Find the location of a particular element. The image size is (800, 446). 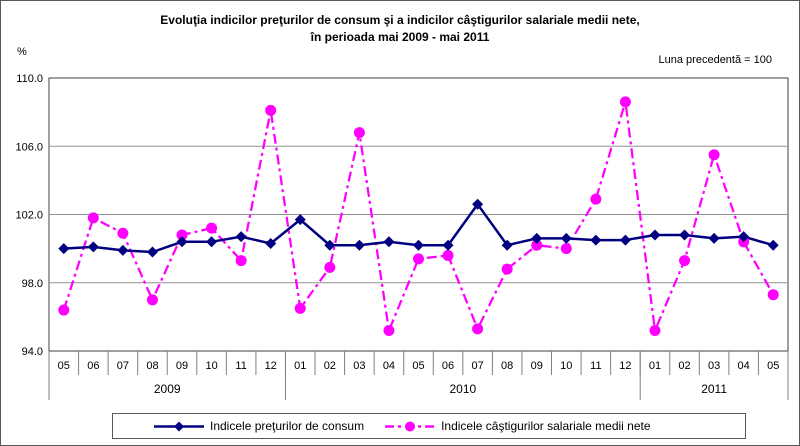

x-axis-year-label: 2011 is located at coordinates (714, 389).